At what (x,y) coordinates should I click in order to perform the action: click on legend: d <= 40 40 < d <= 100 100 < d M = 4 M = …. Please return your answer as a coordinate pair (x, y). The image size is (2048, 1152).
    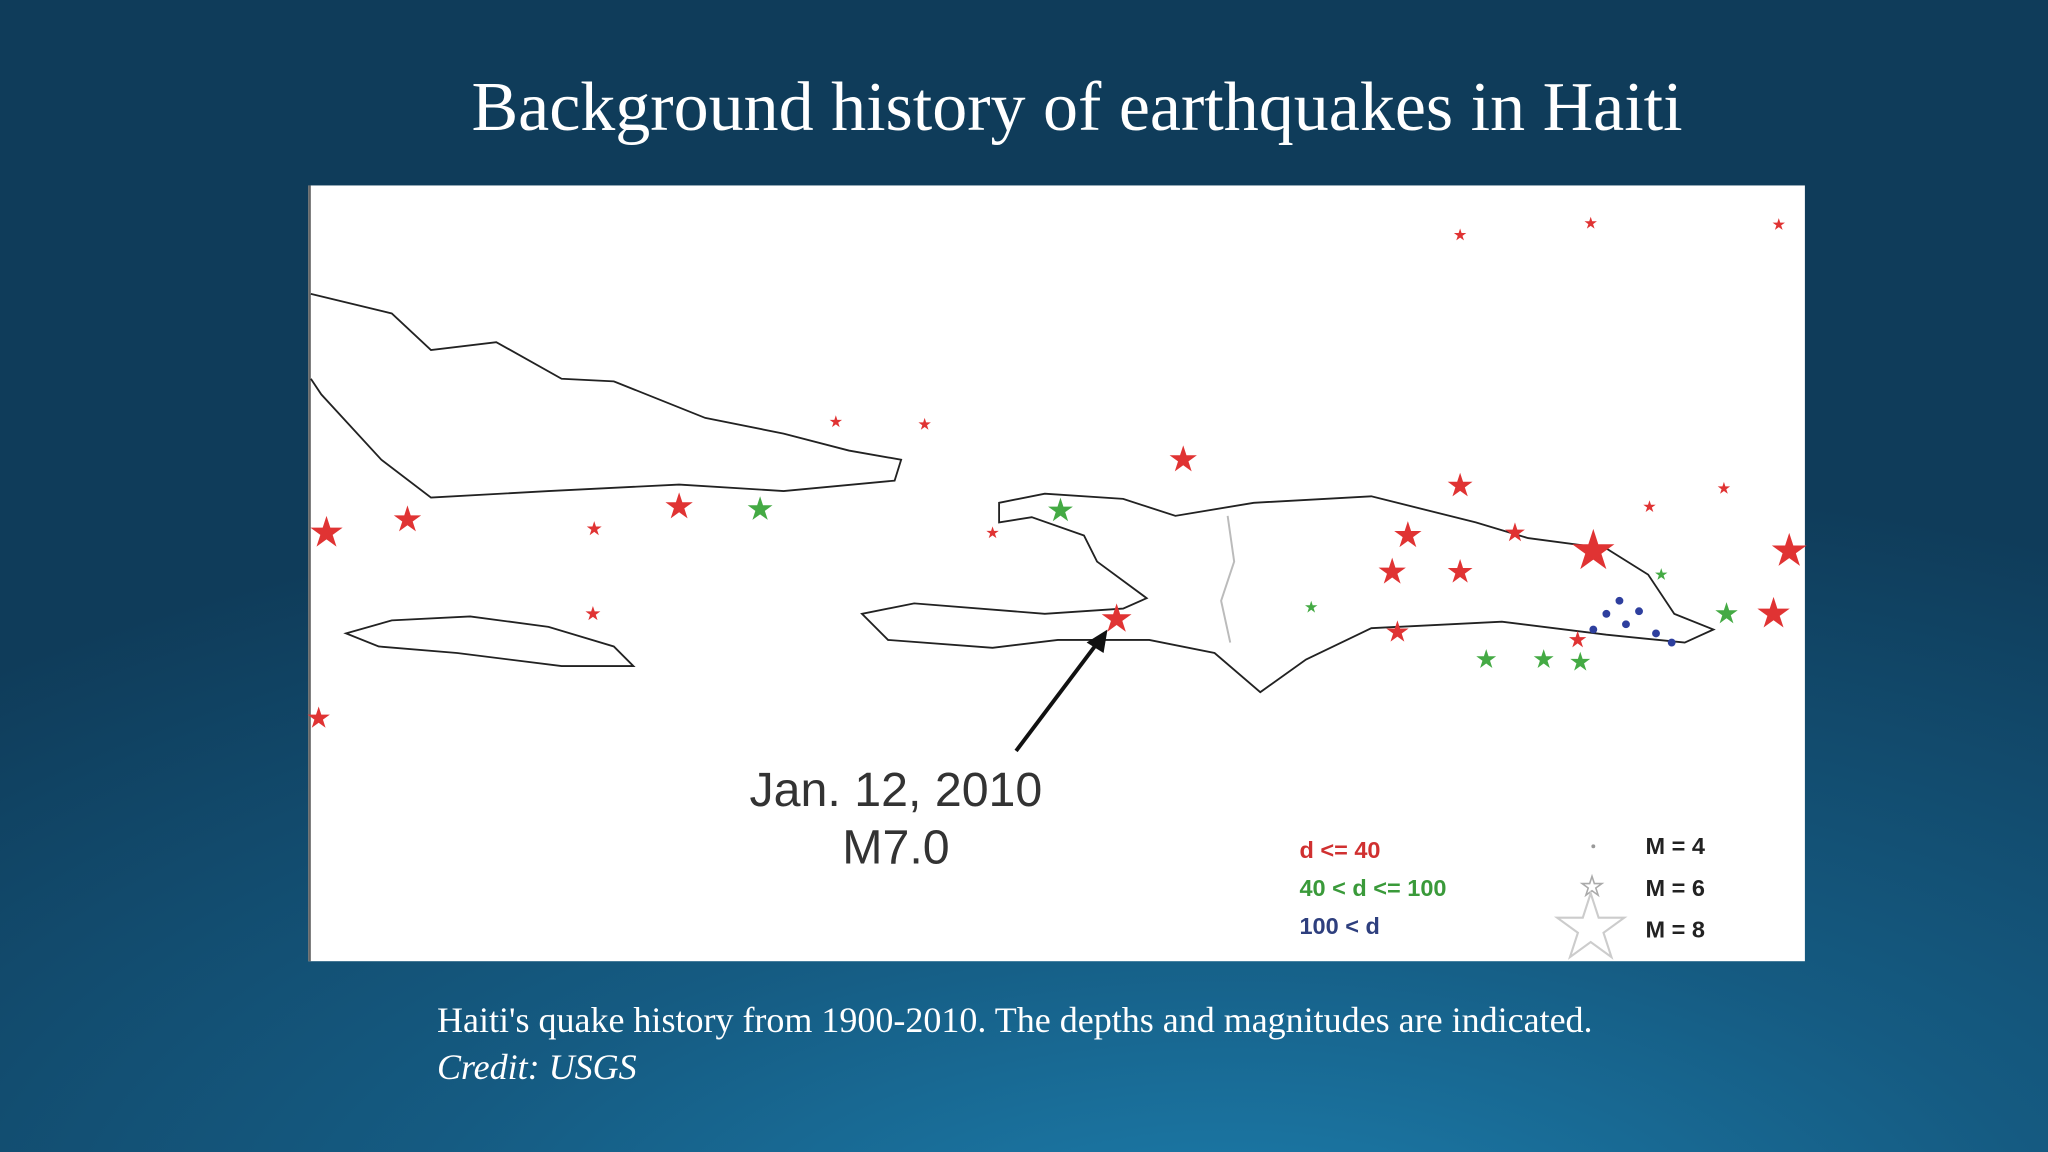
    Looking at the image, I should click on (1502, 895).